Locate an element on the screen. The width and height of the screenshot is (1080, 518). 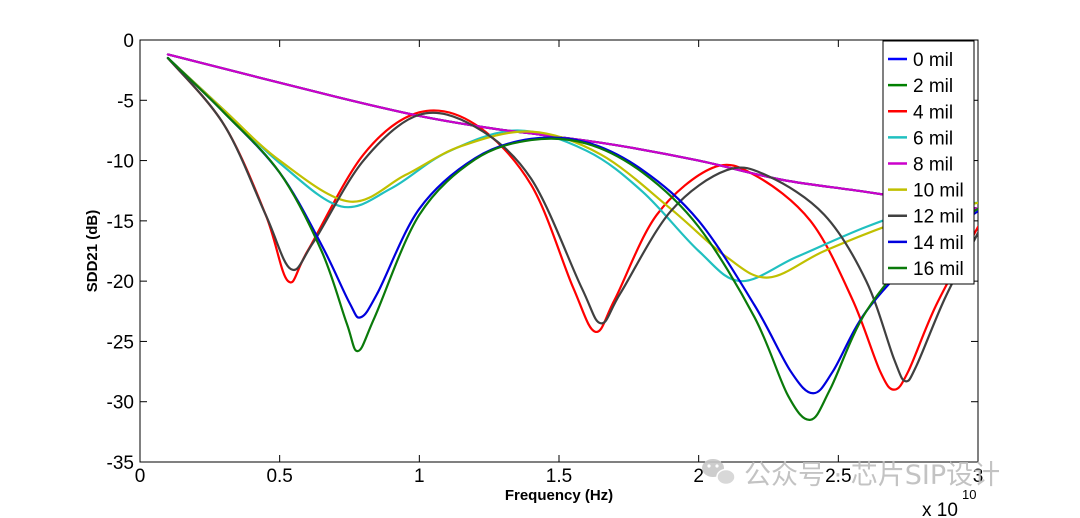
x-exponent-power: 10 is located at coordinates (969, 494).